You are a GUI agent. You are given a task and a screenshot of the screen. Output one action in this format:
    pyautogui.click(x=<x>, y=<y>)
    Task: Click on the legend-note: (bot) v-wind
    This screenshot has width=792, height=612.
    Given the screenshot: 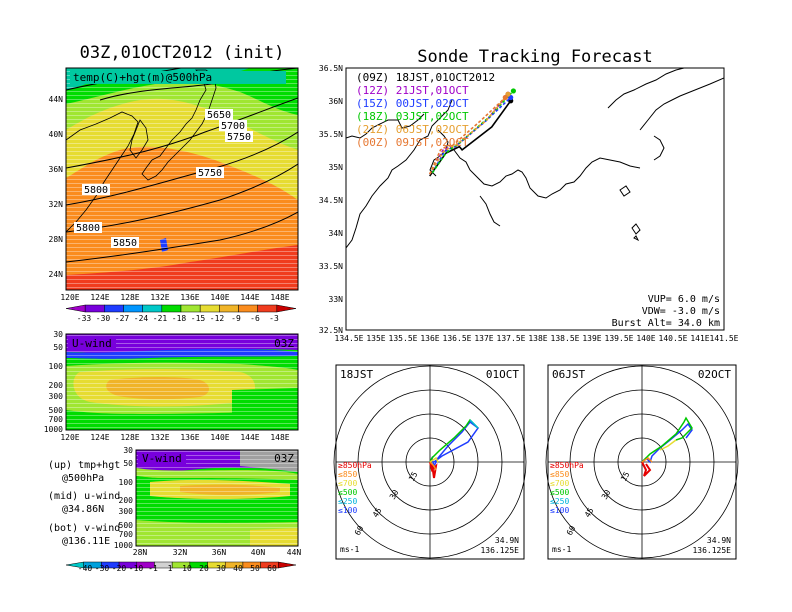 What is the action you would take?
    pyautogui.click(x=84, y=528)
    